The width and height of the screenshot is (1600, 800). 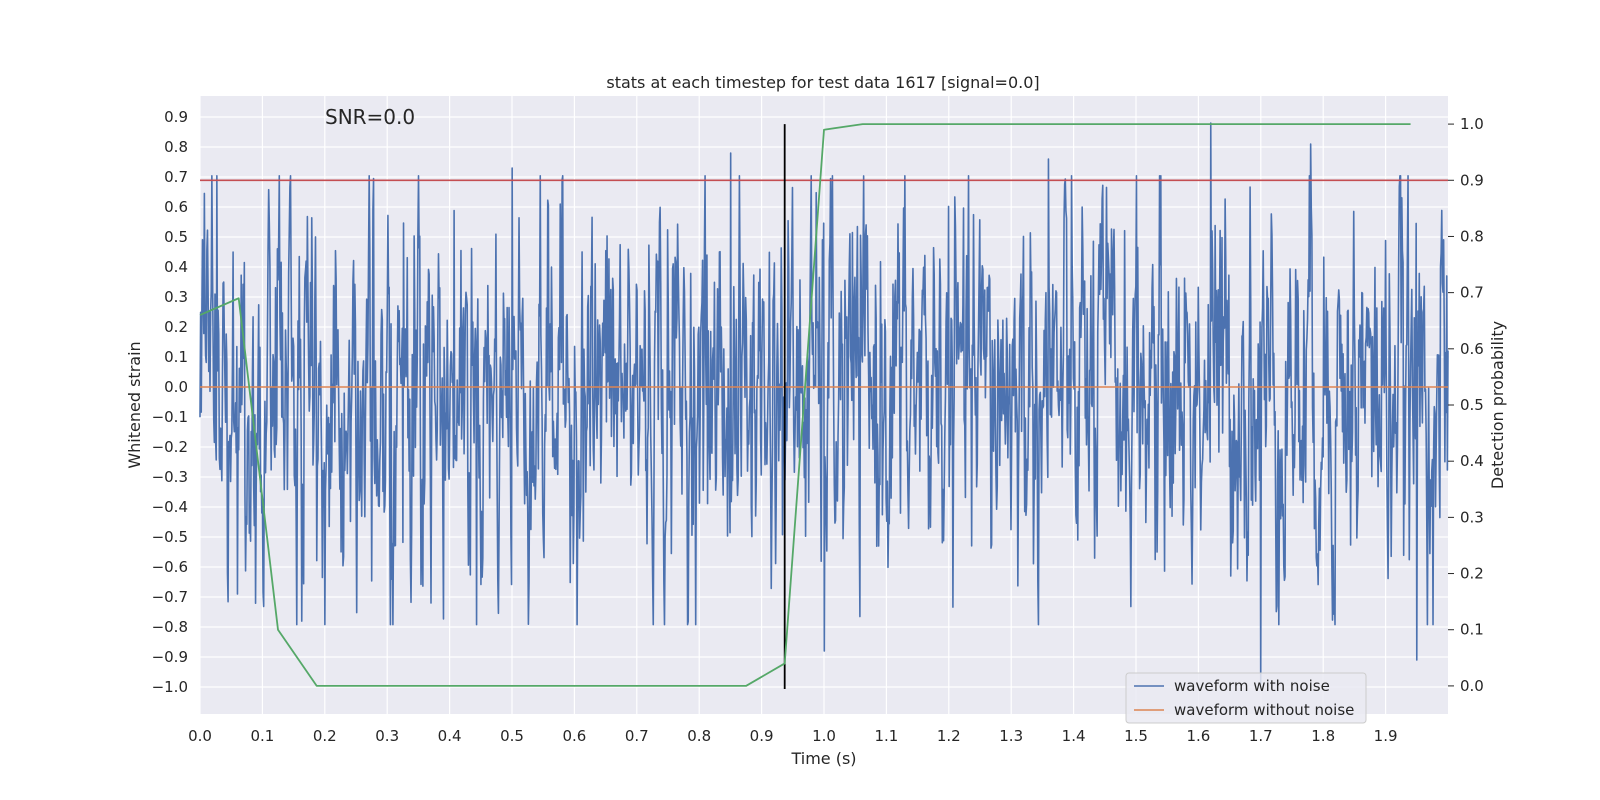 What do you see at coordinates (1472, 574) in the screenshot?
I see `y2-tick-label: 0.2` at bounding box center [1472, 574].